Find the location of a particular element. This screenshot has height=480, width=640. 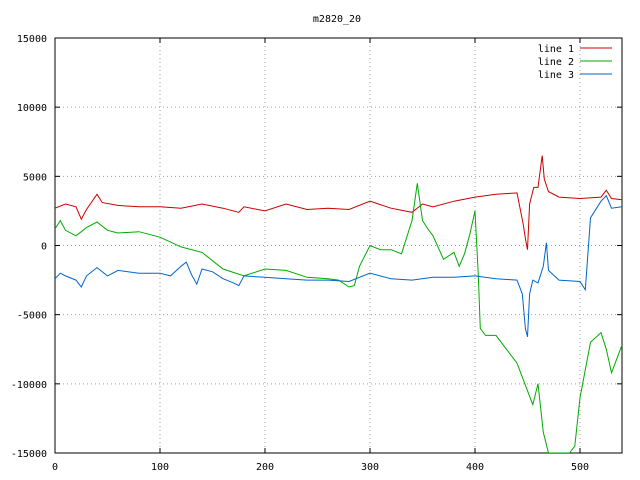

y-tick-label: -5000 is located at coordinates (32, 316).